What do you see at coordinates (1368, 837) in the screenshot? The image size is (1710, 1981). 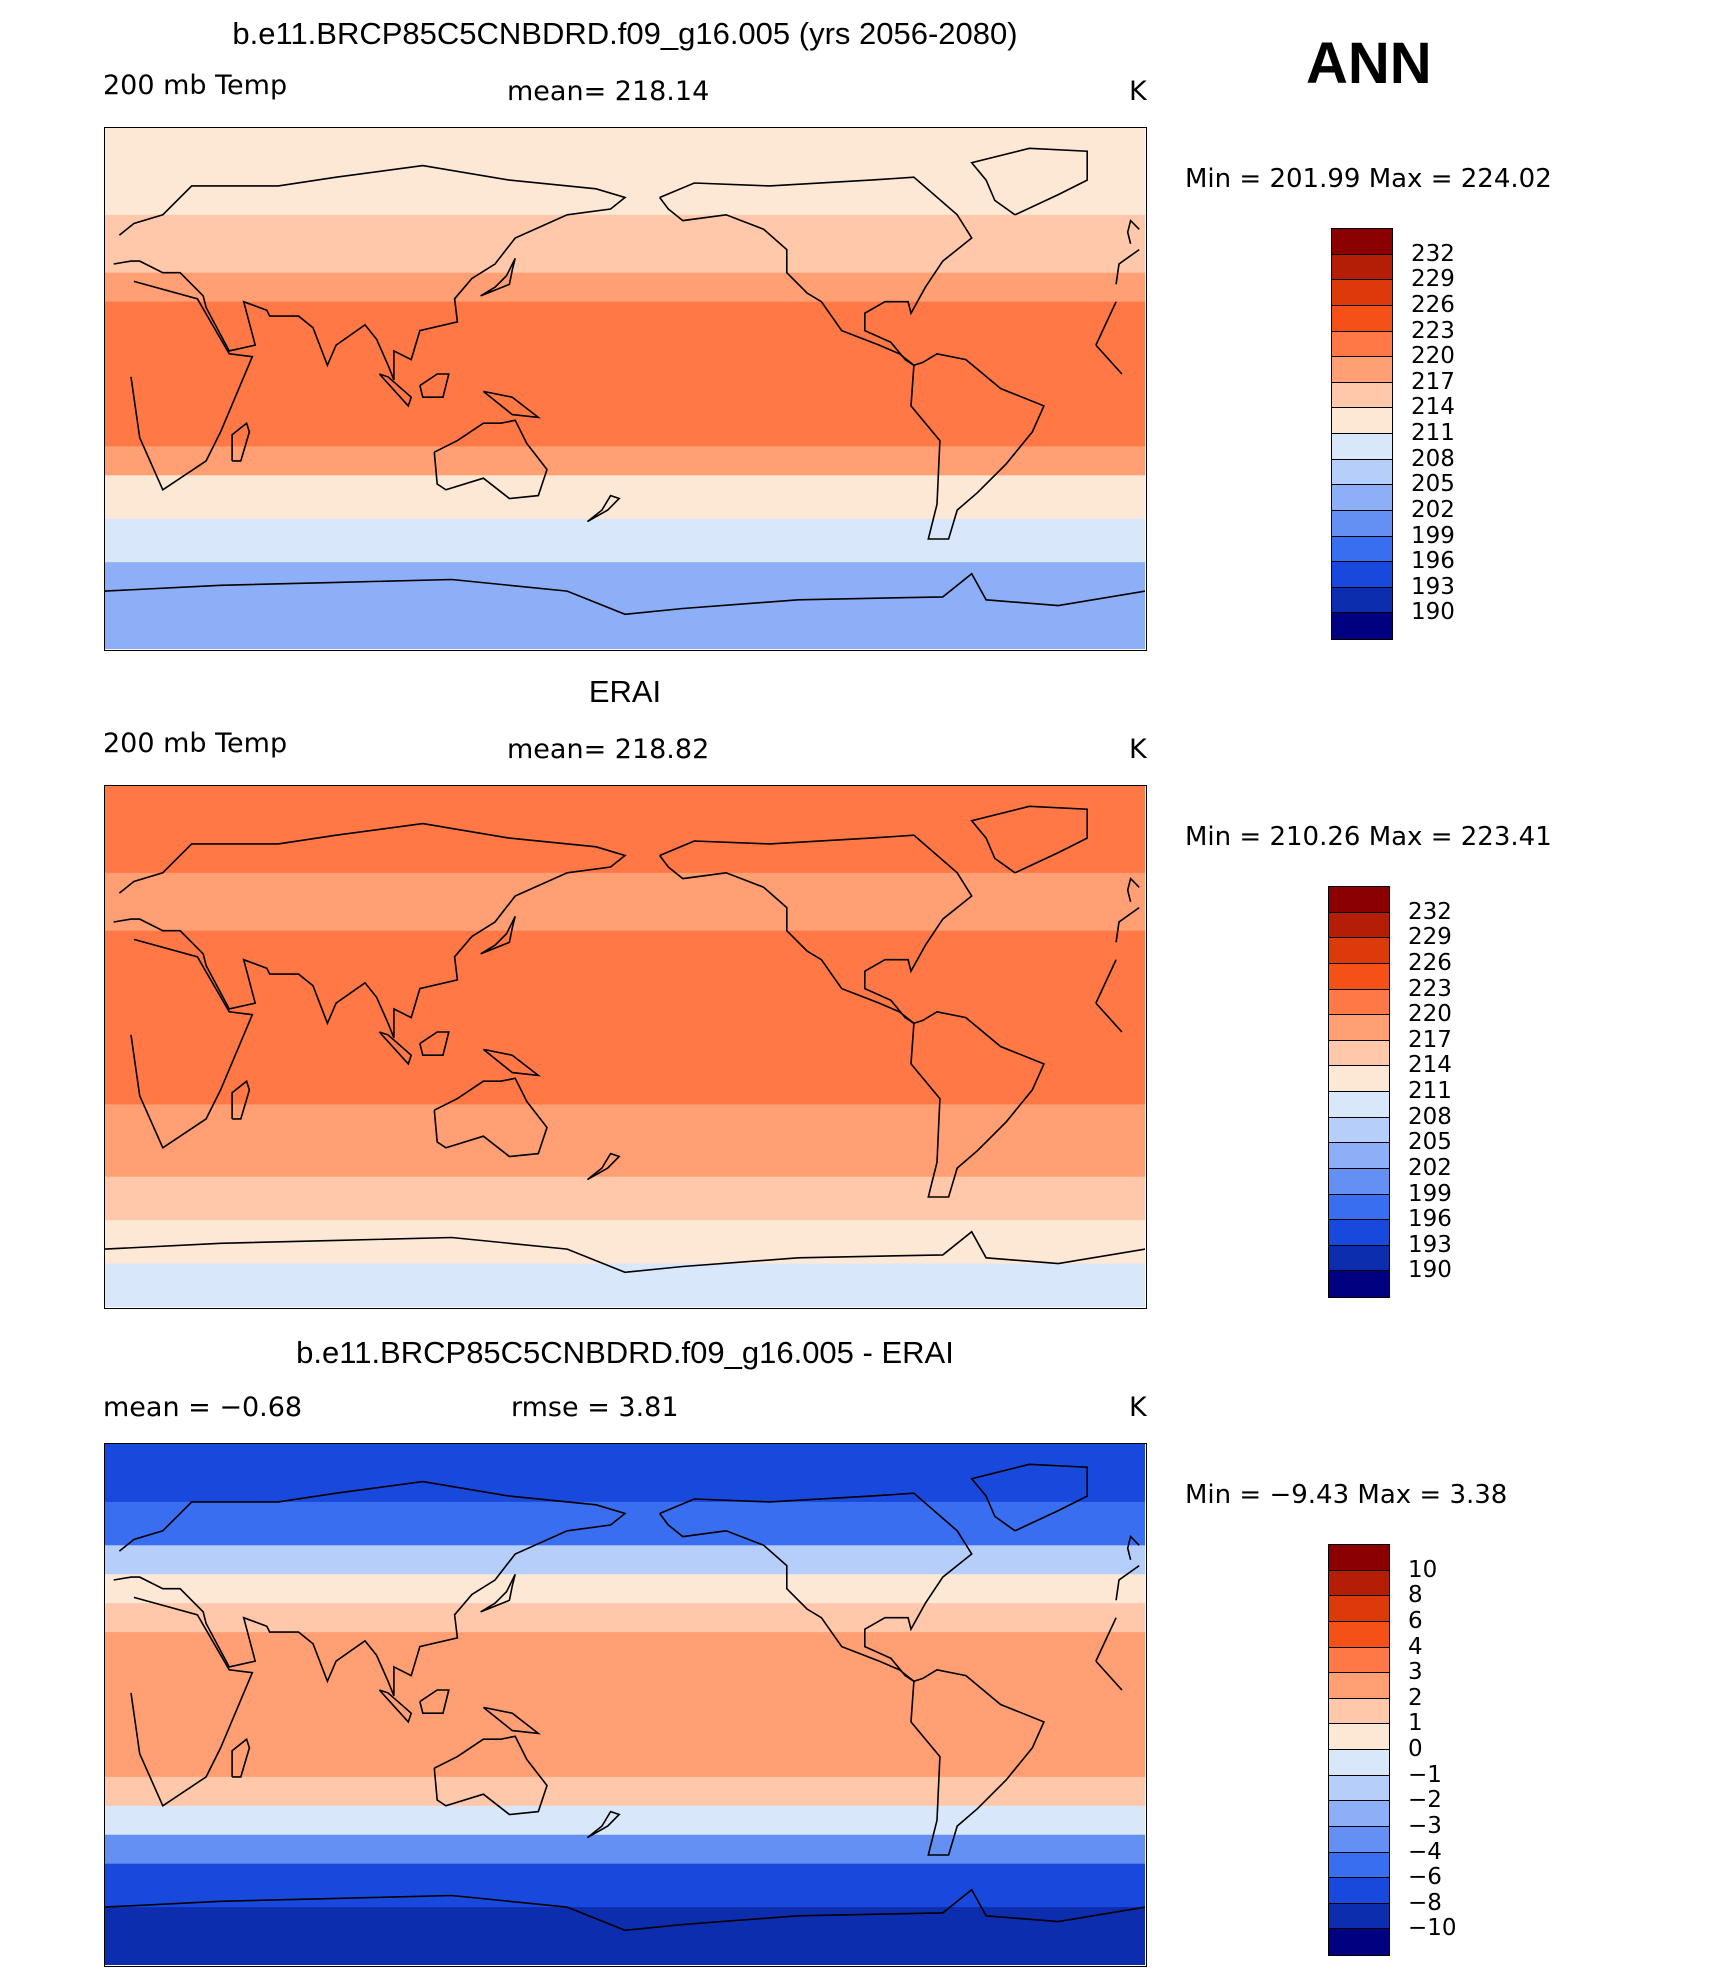 I see `panel2-minmax: Min = 210.26 Max = 223.41` at bounding box center [1368, 837].